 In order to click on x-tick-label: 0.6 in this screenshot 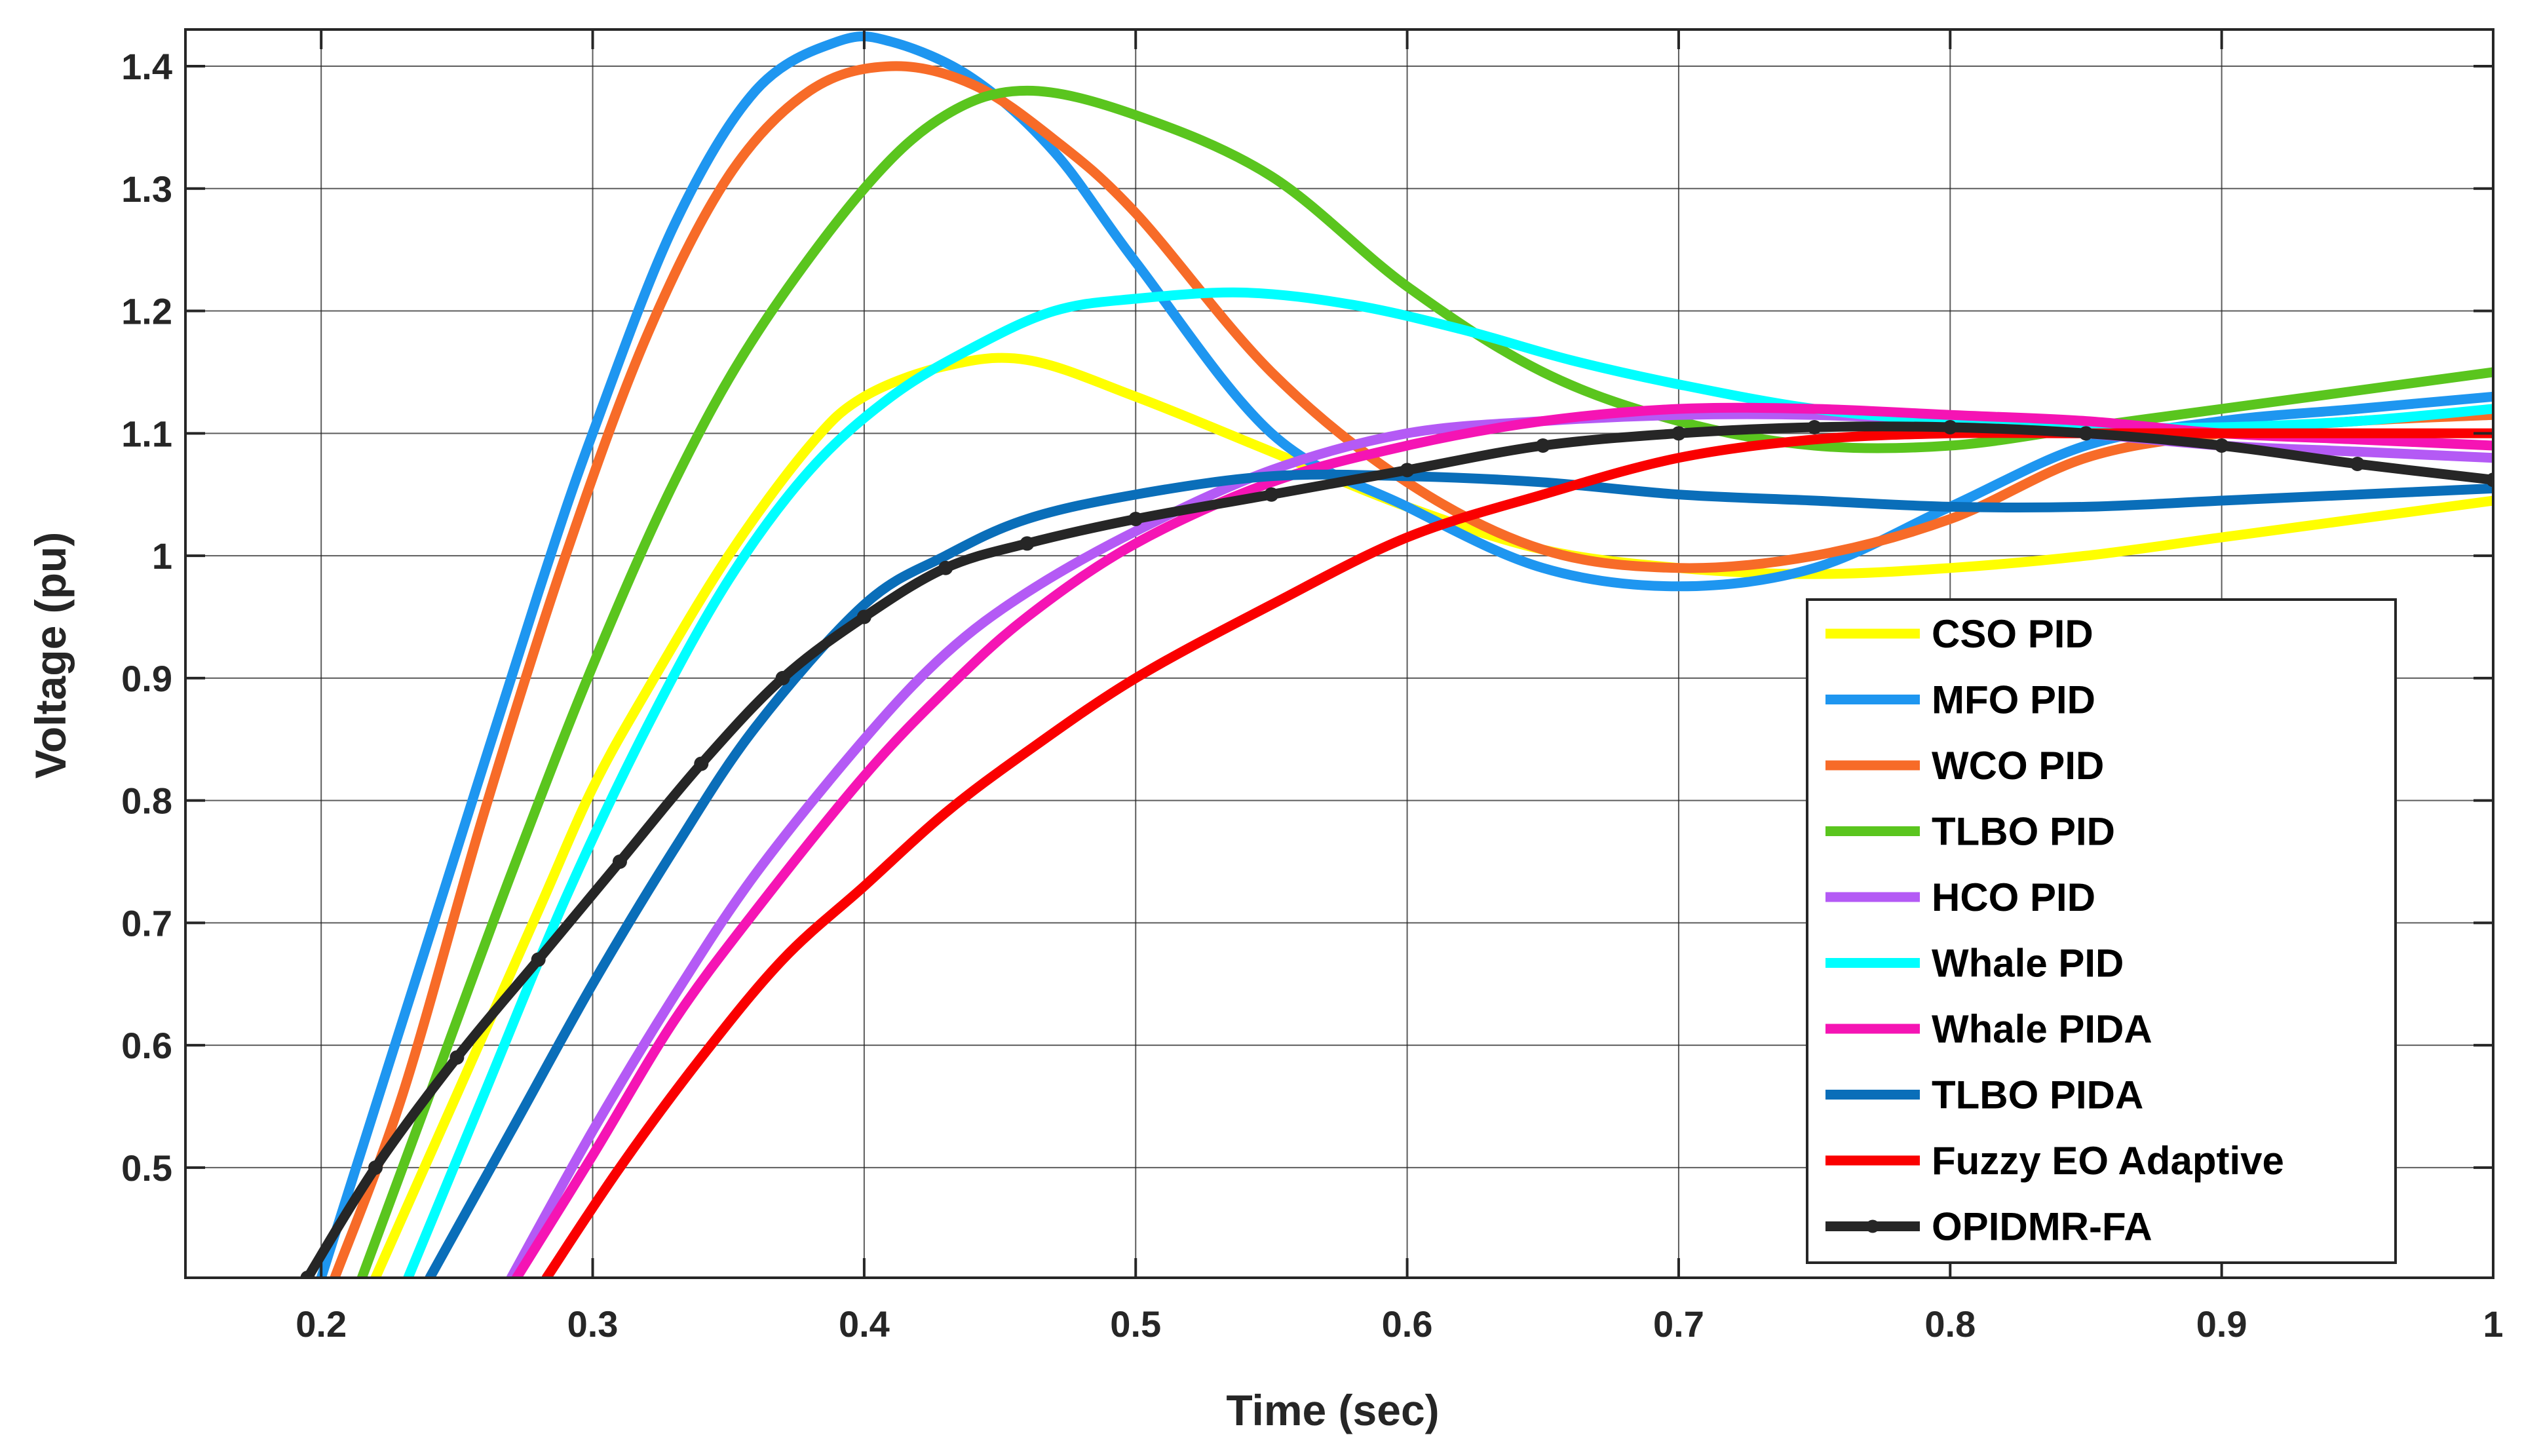, I will do `click(1408, 1324)`.